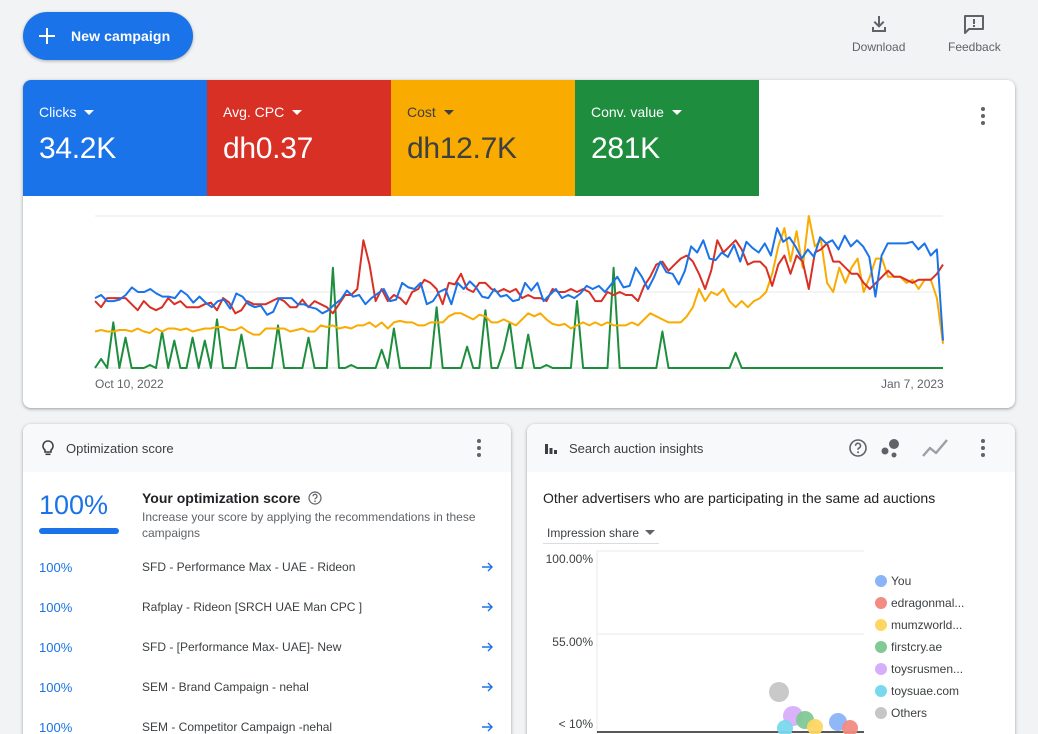 The height and width of the screenshot is (734, 1038). Describe the element at coordinates (850, 727) in the screenshot. I see `bubble-edragonmall` at that location.